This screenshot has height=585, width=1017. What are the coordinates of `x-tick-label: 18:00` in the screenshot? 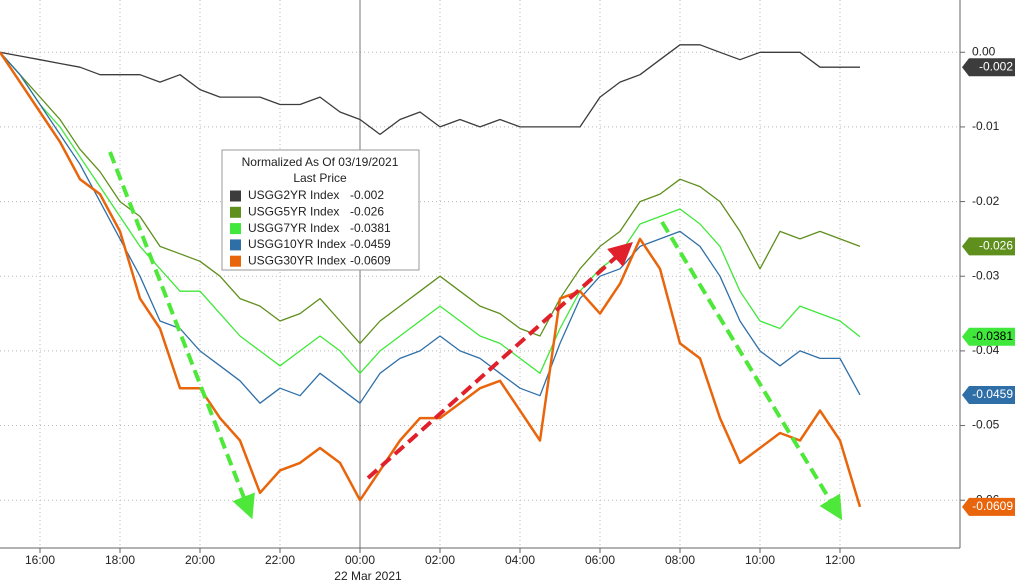 It's located at (120, 560).